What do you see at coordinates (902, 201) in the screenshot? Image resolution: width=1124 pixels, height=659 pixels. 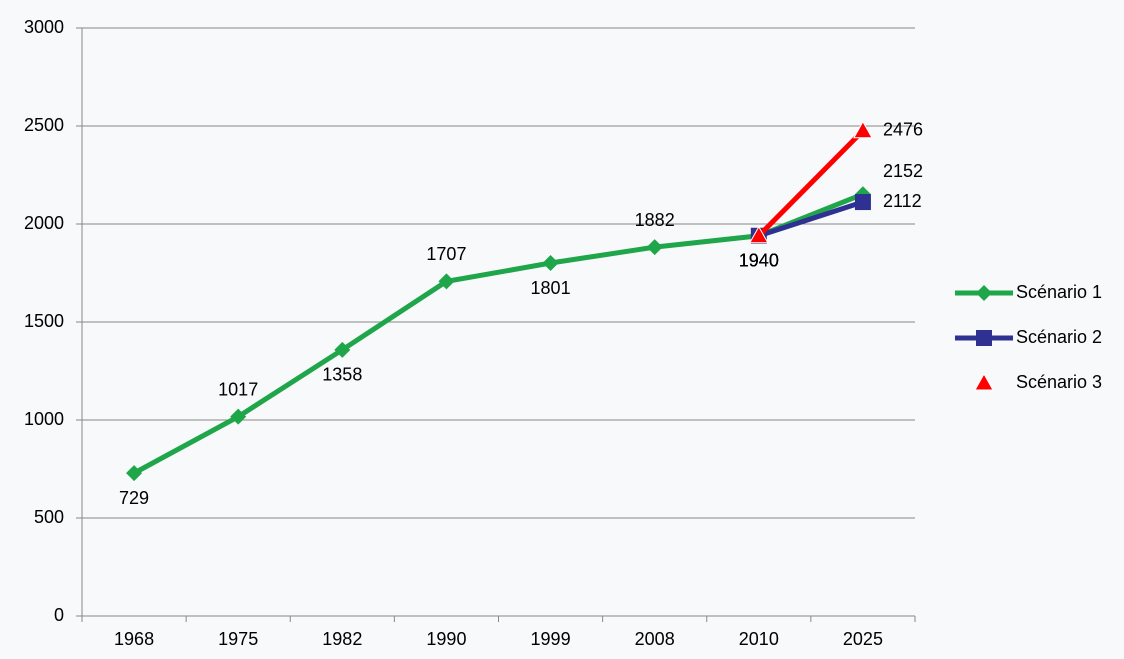 I see `data-label: 2112` at bounding box center [902, 201].